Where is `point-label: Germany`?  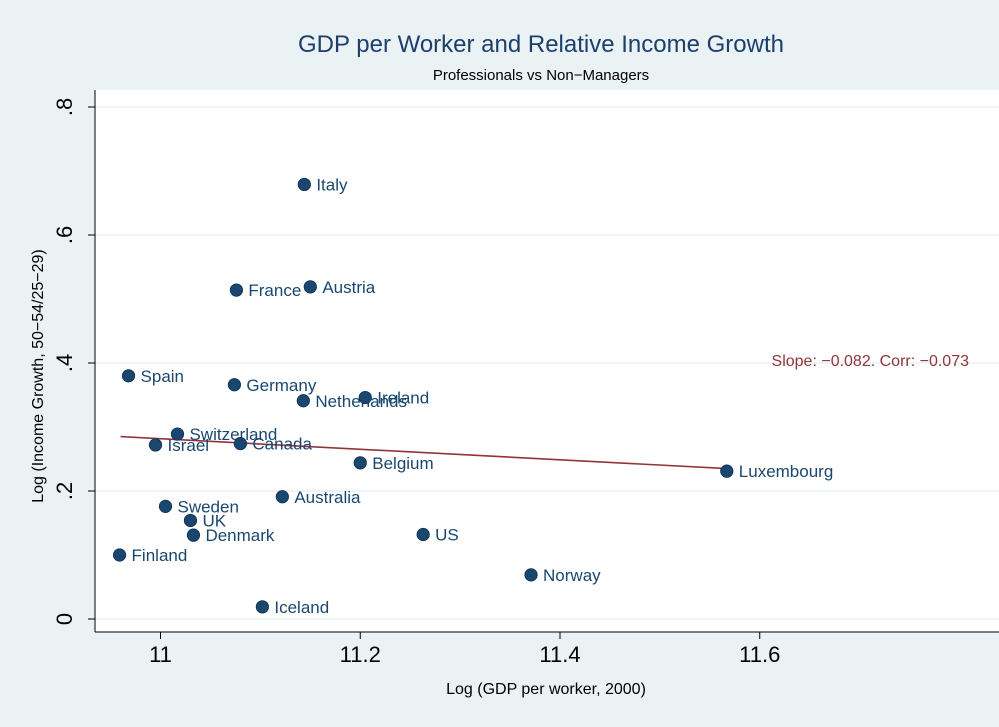
point-label: Germany is located at coordinates (281, 385).